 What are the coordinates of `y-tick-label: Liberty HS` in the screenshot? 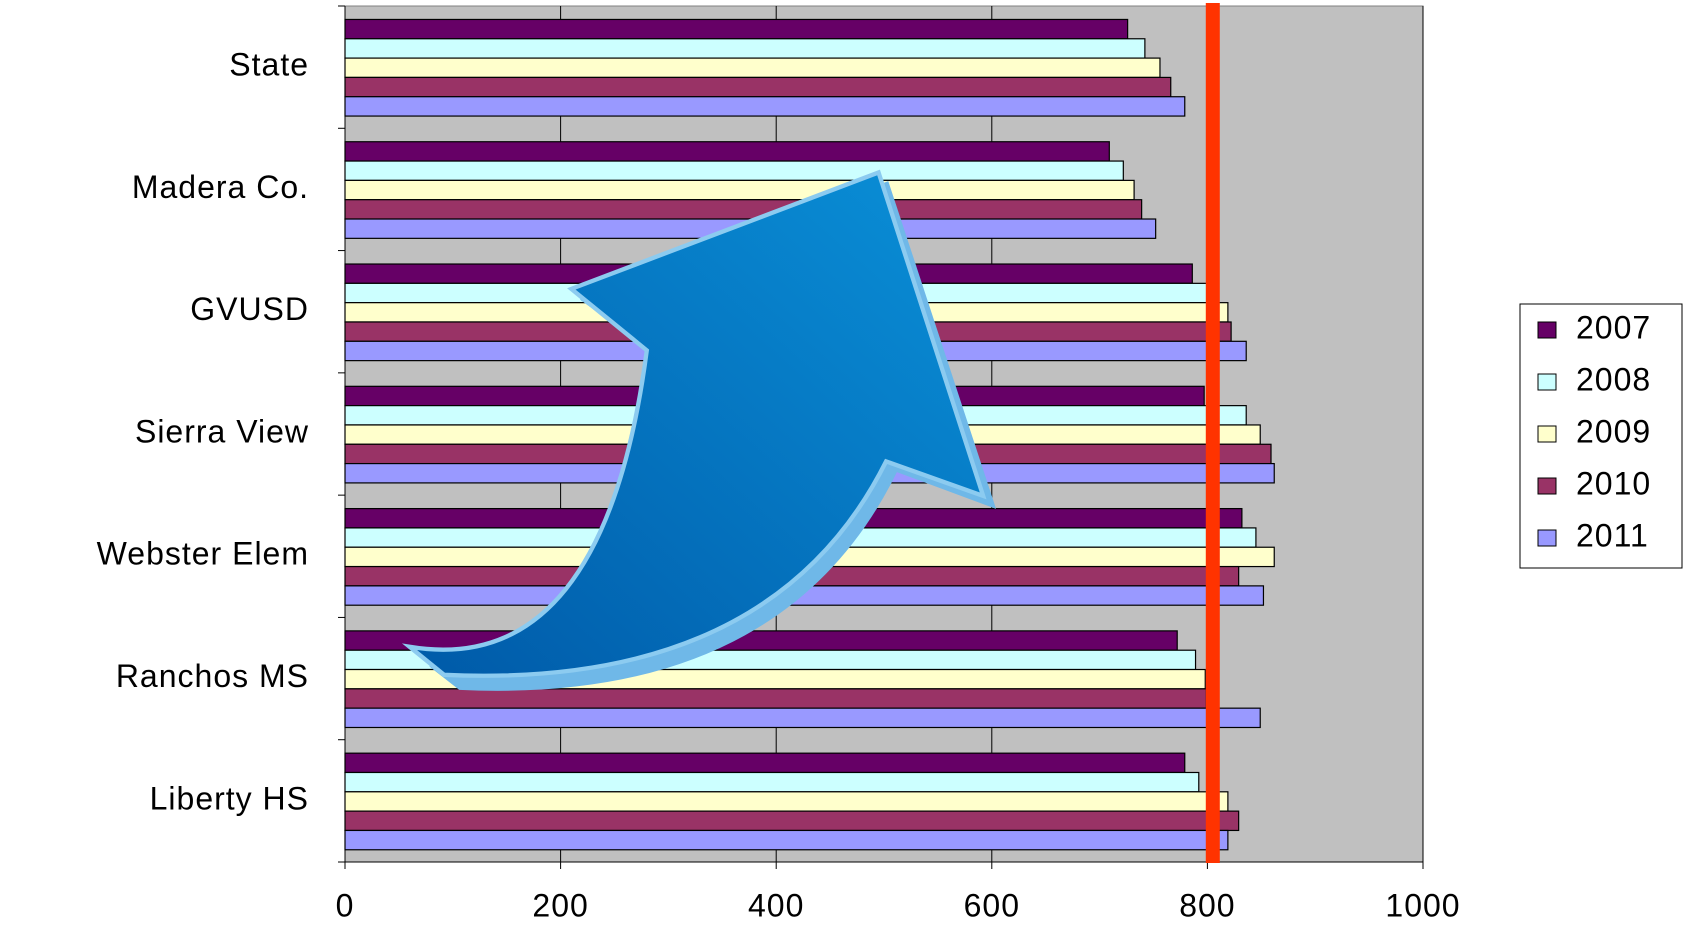 It's located at (229, 798).